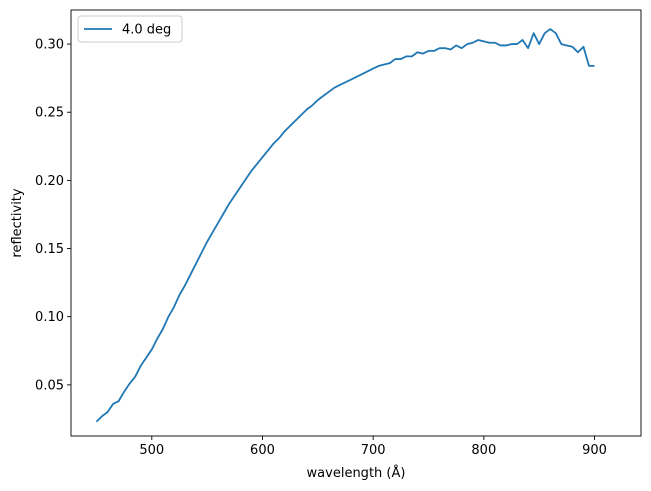  What do you see at coordinates (49, 113) in the screenshot?
I see `y-tick-label: 0.25` at bounding box center [49, 113].